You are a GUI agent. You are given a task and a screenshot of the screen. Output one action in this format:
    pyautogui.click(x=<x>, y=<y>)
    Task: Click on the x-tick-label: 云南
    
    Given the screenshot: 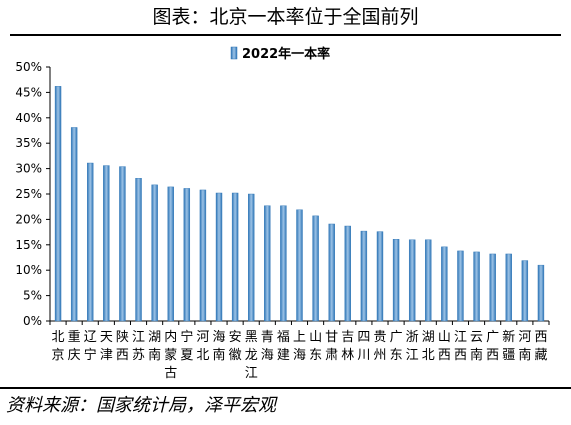 What is the action you would take?
    pyautogui.click(x=476, y=346)
    